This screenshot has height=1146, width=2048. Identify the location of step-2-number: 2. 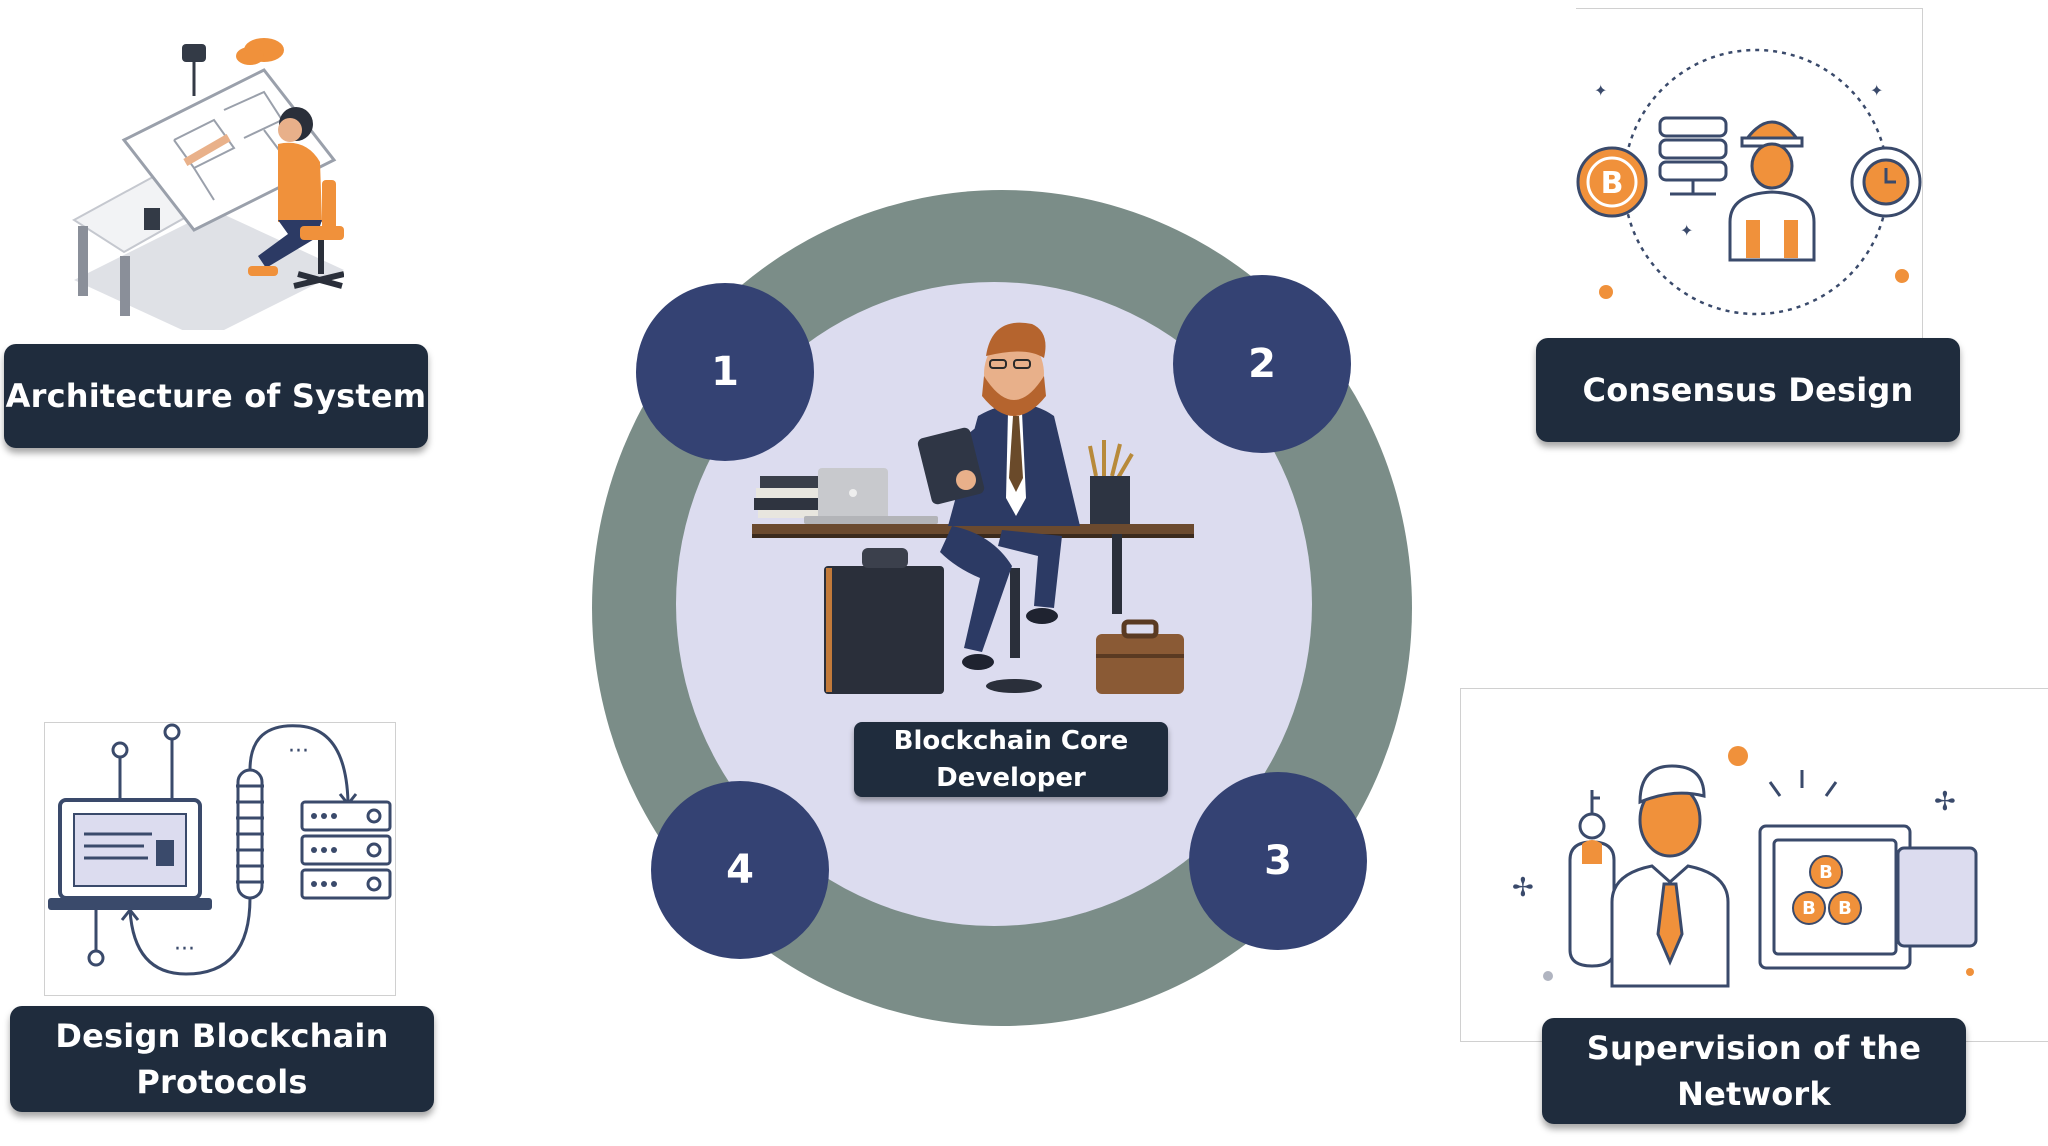
(1262, 364).